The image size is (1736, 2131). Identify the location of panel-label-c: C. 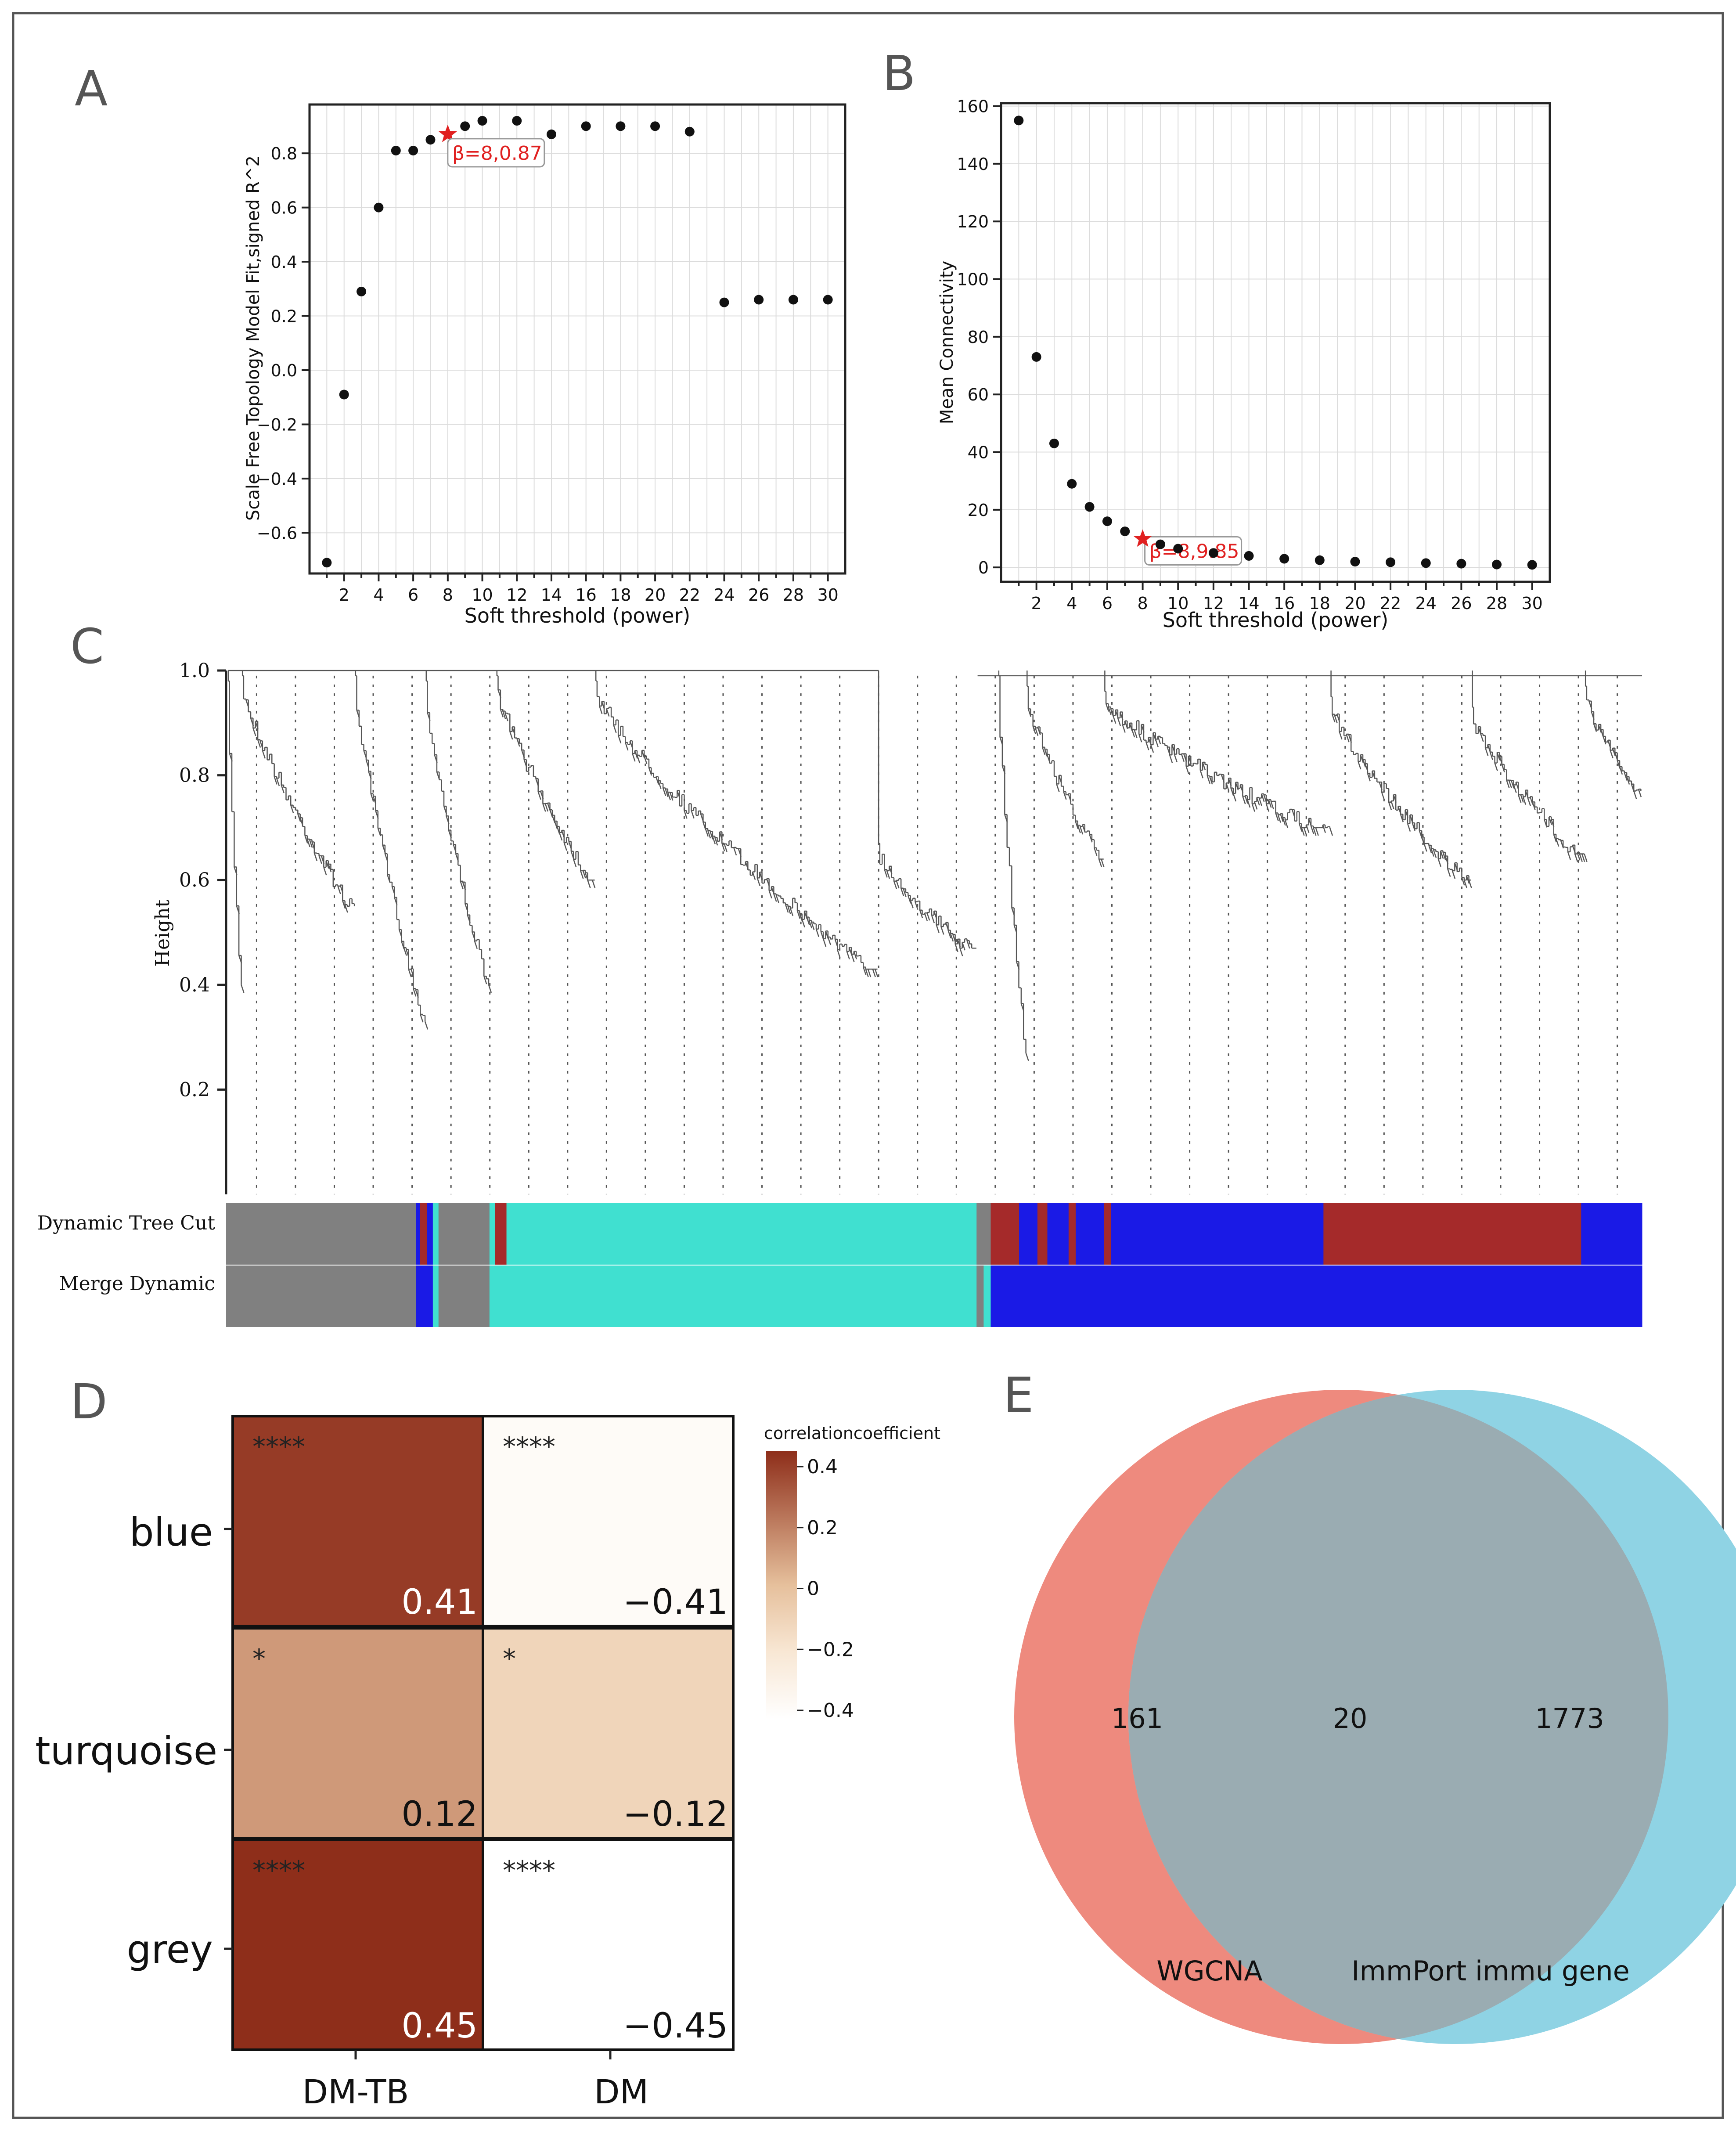
(87, 646).